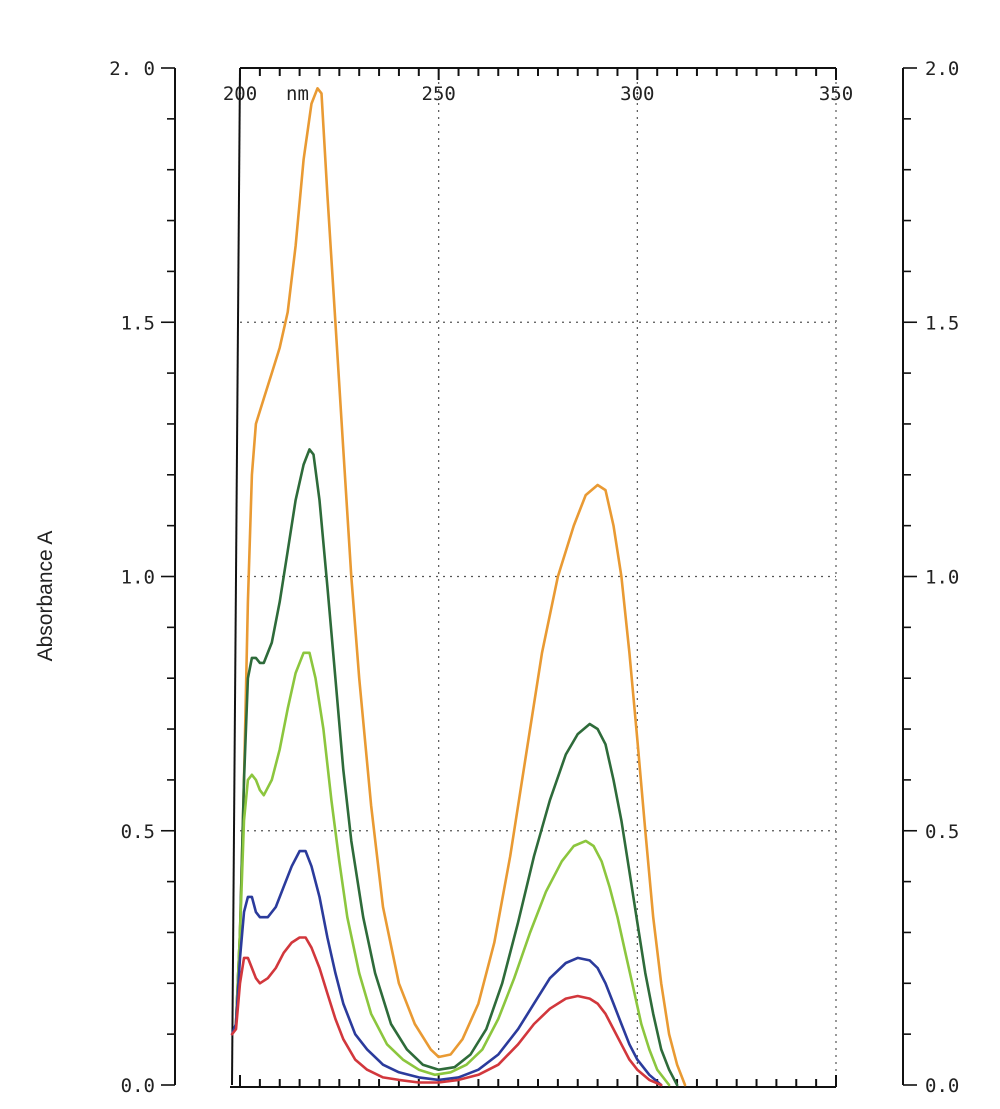  What do you see at coordinates (439, 94) in the screenshot?
I see `x-tick-label: 250` at bounding box center [439, 94].